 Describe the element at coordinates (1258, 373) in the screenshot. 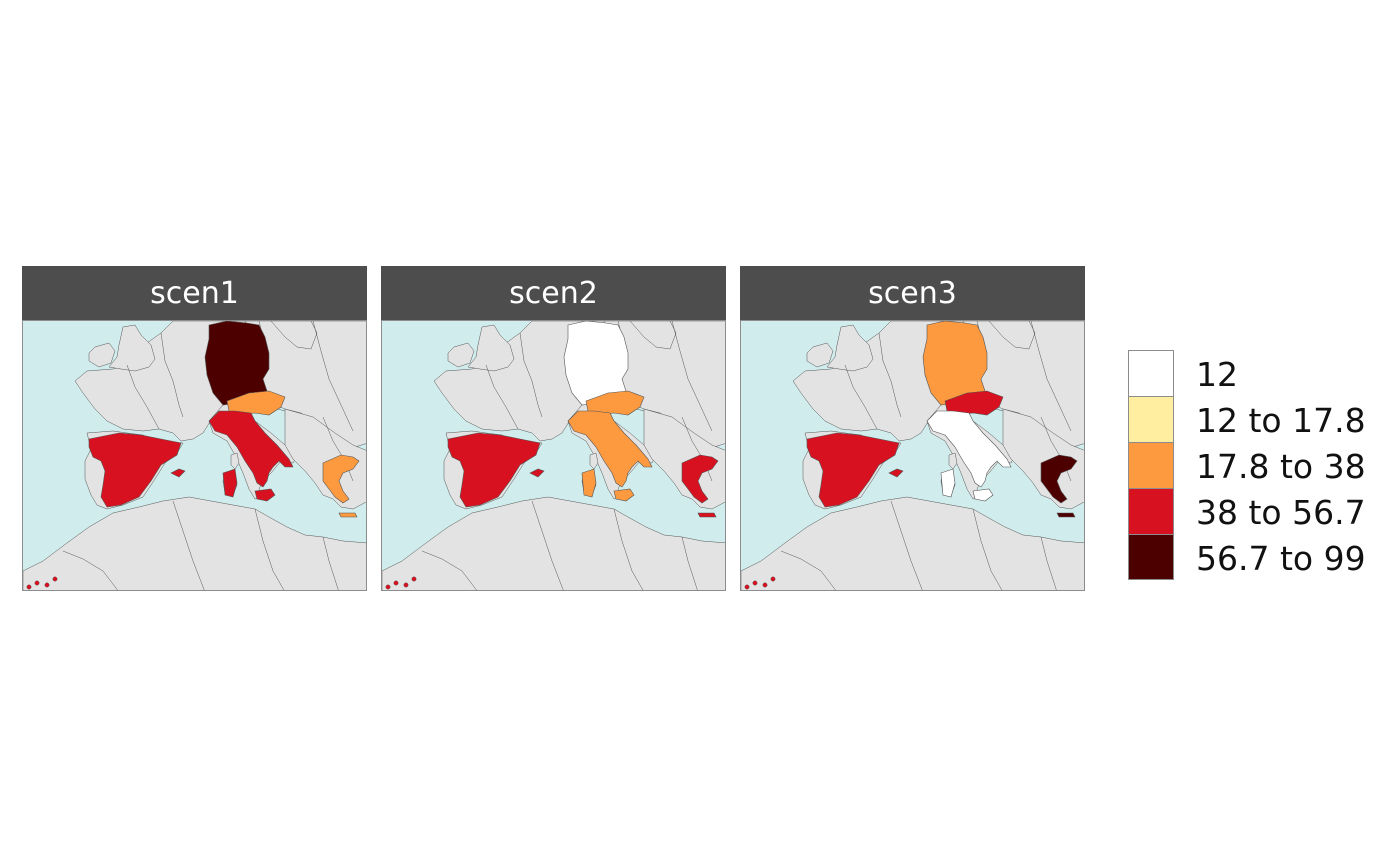

I see `legend-item: 12` at that location.